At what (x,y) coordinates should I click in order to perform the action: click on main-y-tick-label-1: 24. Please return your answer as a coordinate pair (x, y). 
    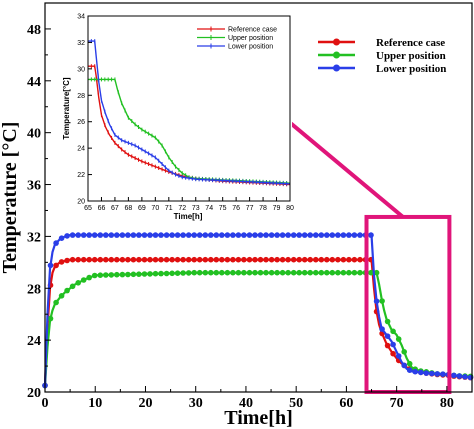
    Looking at the image, I should click on (34, 341).